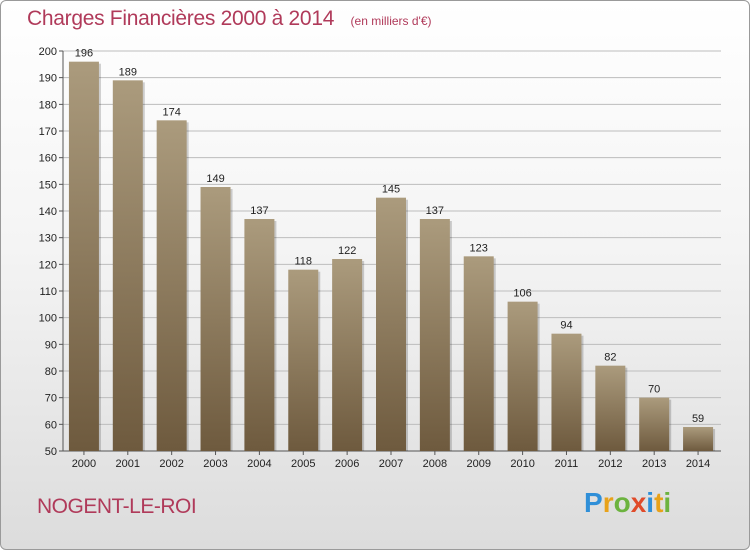 Image resolution: width=750 pixels, height=550 pixels. What do you see at coordinates (567, 464) in the screenshot?
I see `x-tick-label: 2011` at bounding box center [567, 464].